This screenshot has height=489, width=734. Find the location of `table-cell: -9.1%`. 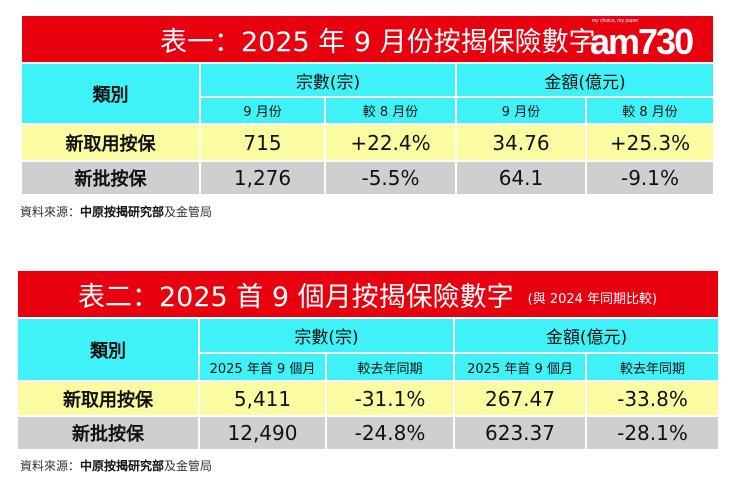

table-cell: -9.1% is located at coordinates (650, 178).